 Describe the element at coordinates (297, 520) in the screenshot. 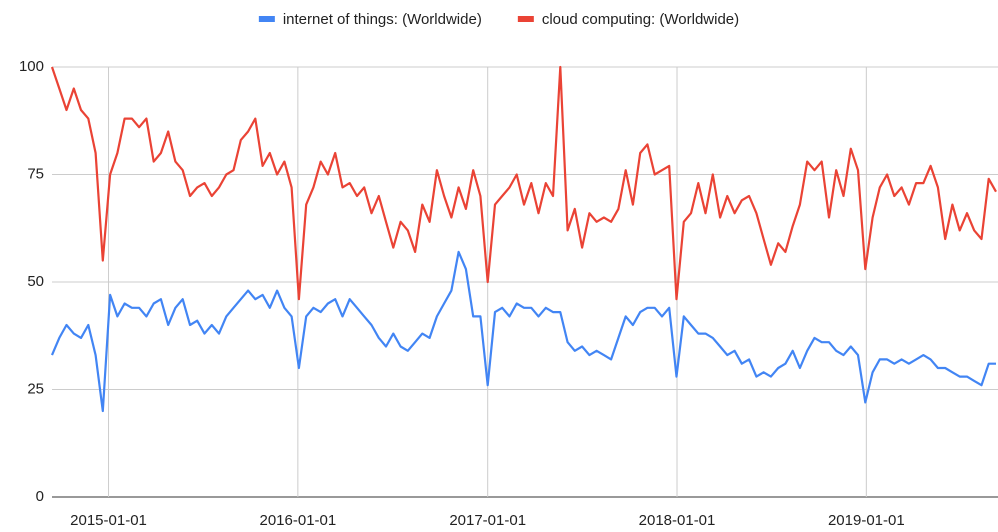

I see `x-tick-label: 2016-01-01` at that location.